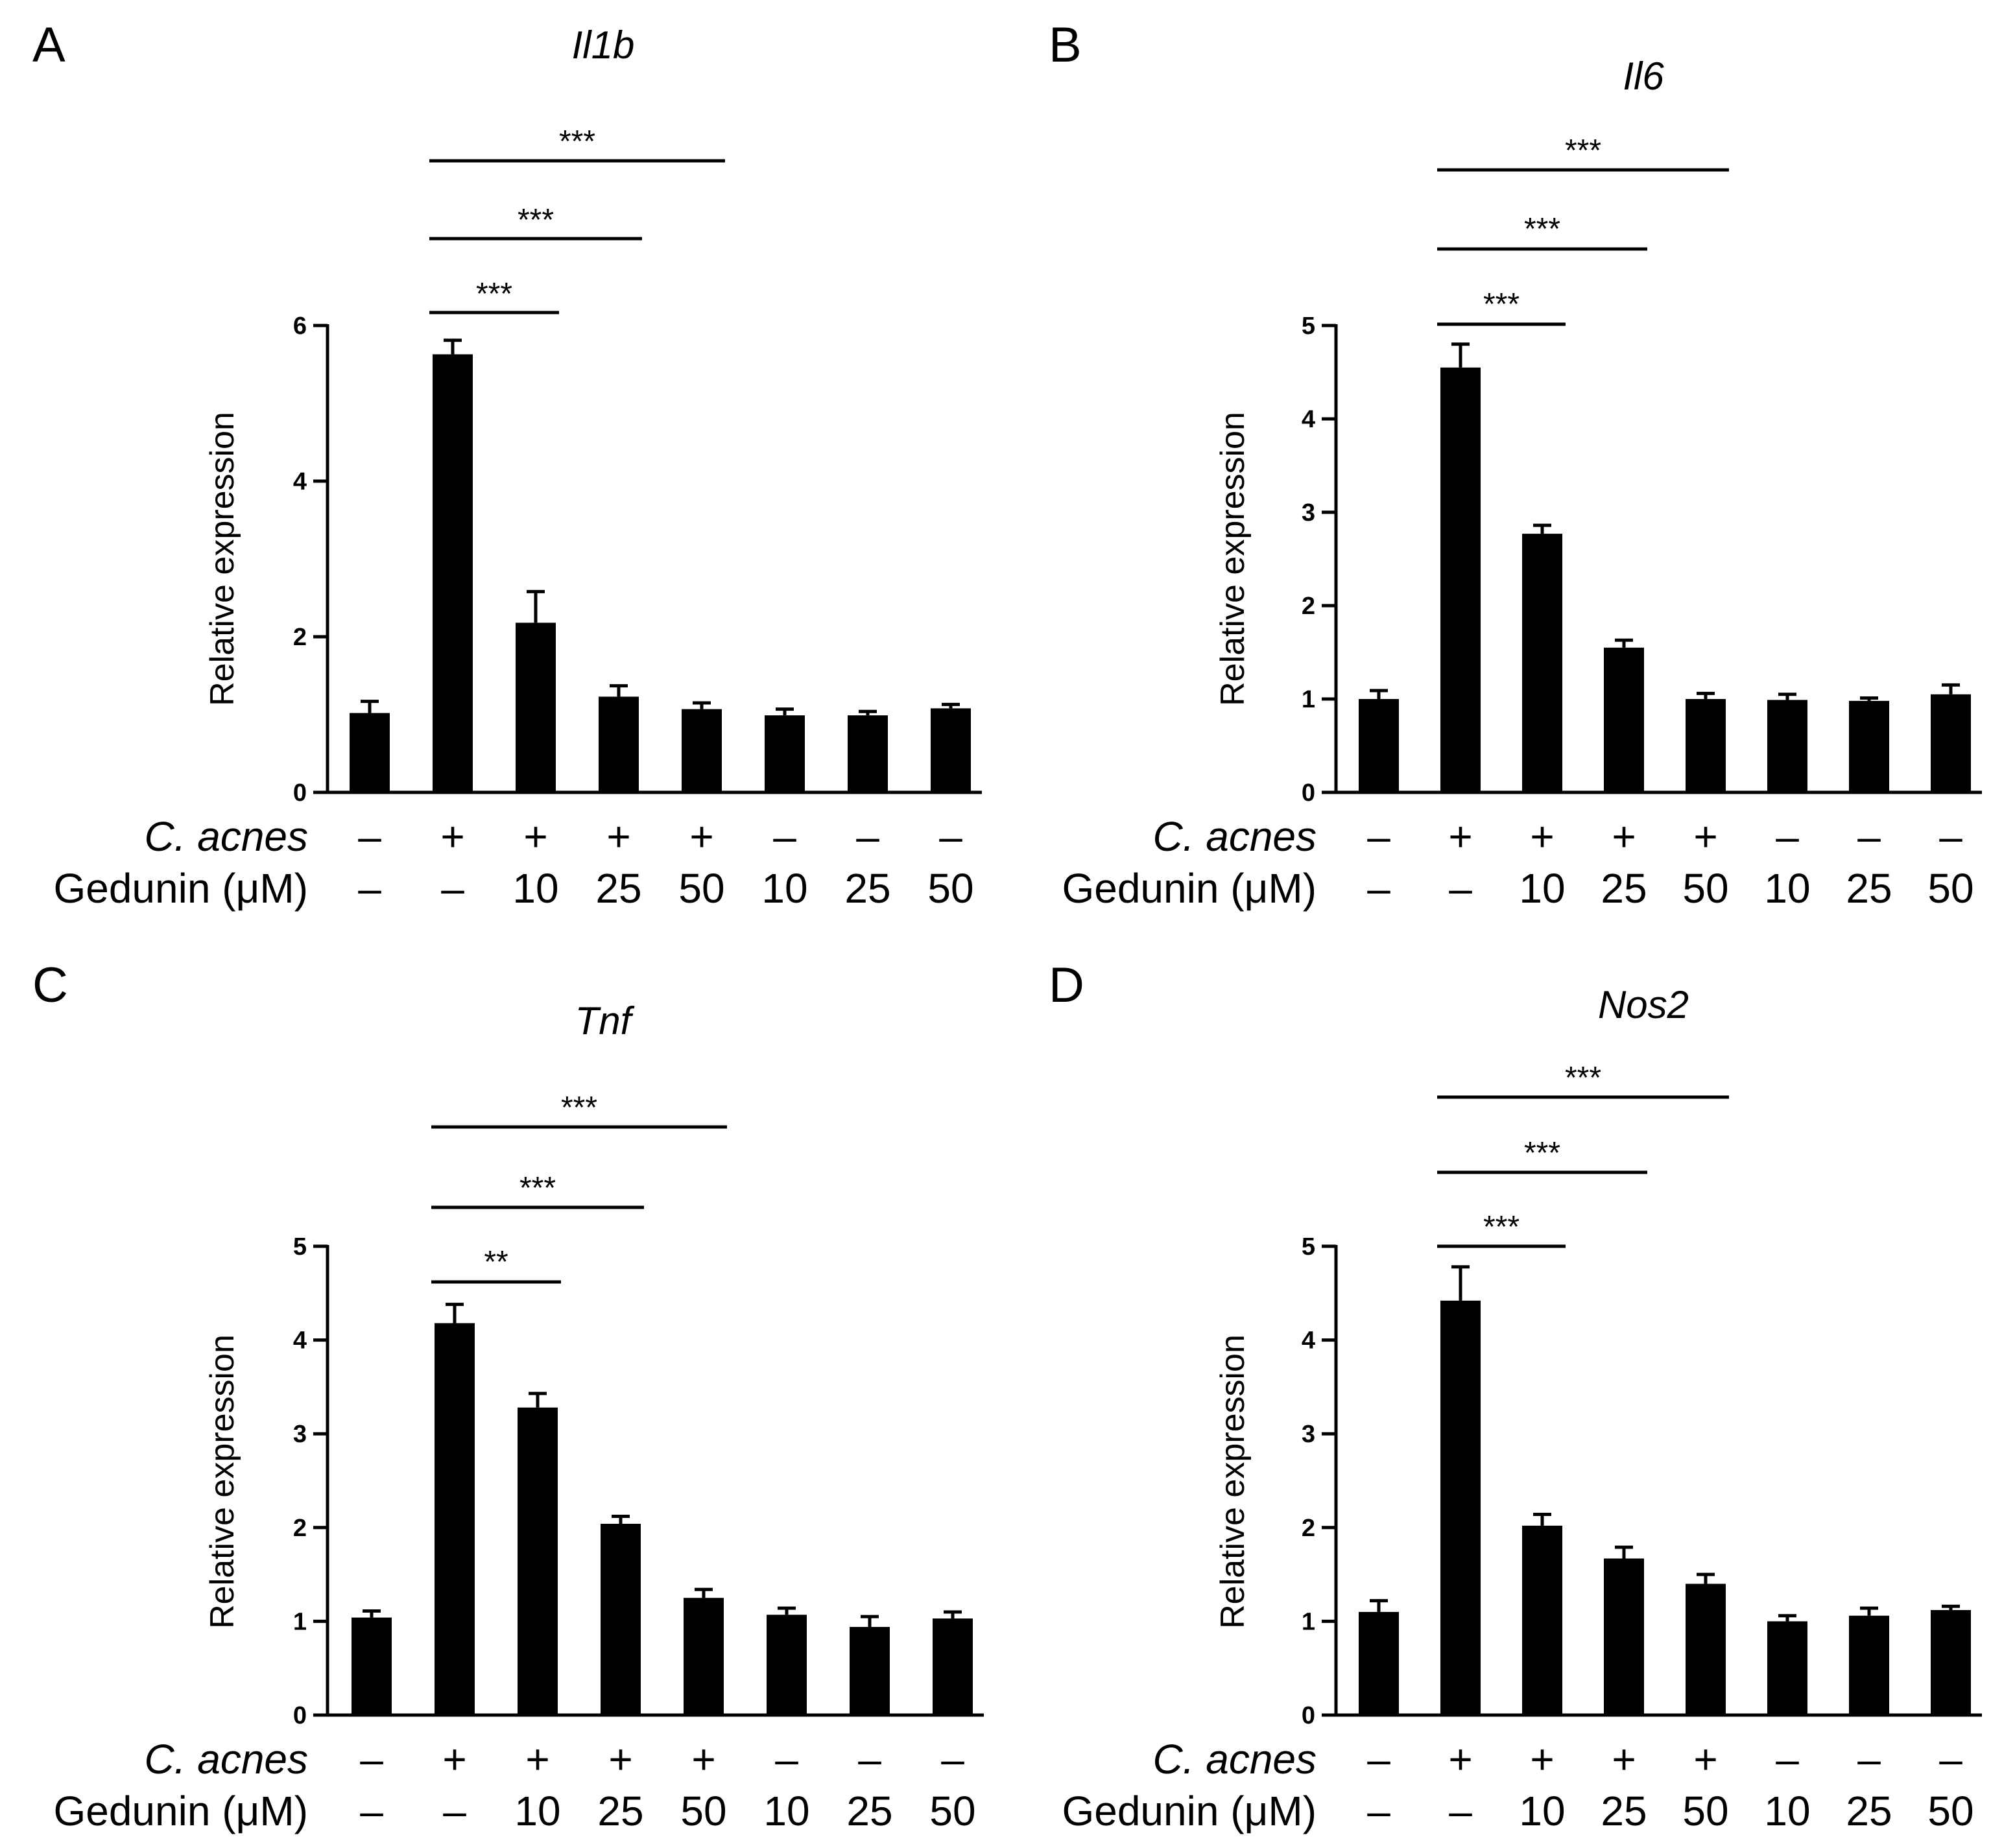 The width and height of the screenshot is (2015, 1848). I want to click on chart-title: Il6, so click(1644, 76).